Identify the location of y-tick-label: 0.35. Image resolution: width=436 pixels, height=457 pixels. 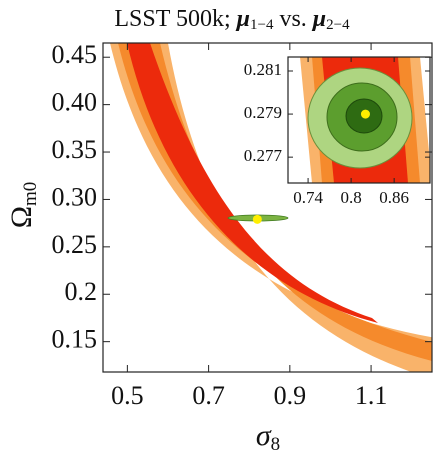
(75, 149).